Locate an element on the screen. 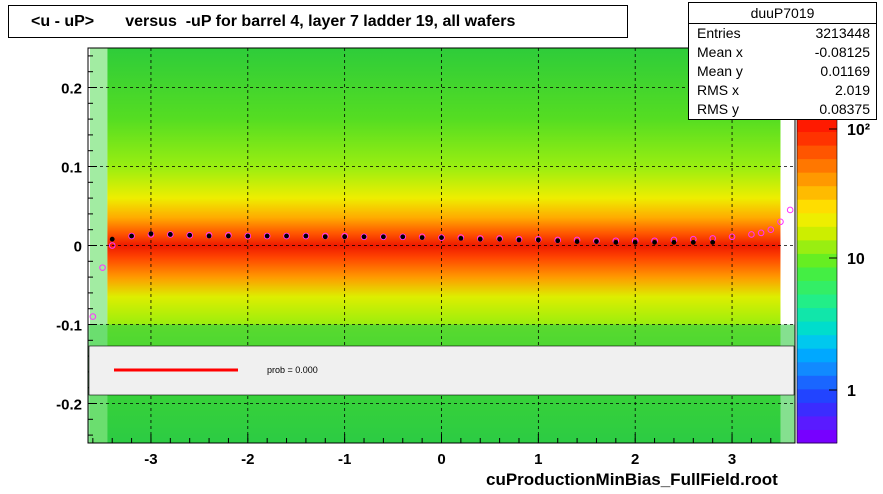 This screenshot has height=494, width=883. stats-row-entries: Entries 3213448 is located at coordinates (782, 33).